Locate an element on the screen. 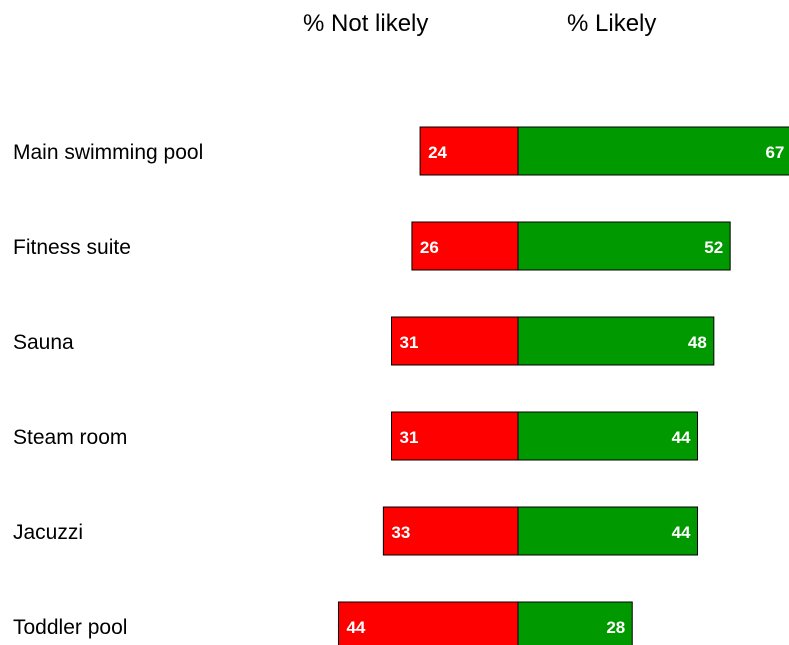 Image resolution: width=789 pixels, height=645 pixels. data-label-likely-main-swimming-pool: 67 is located at coordinates (774, 152).